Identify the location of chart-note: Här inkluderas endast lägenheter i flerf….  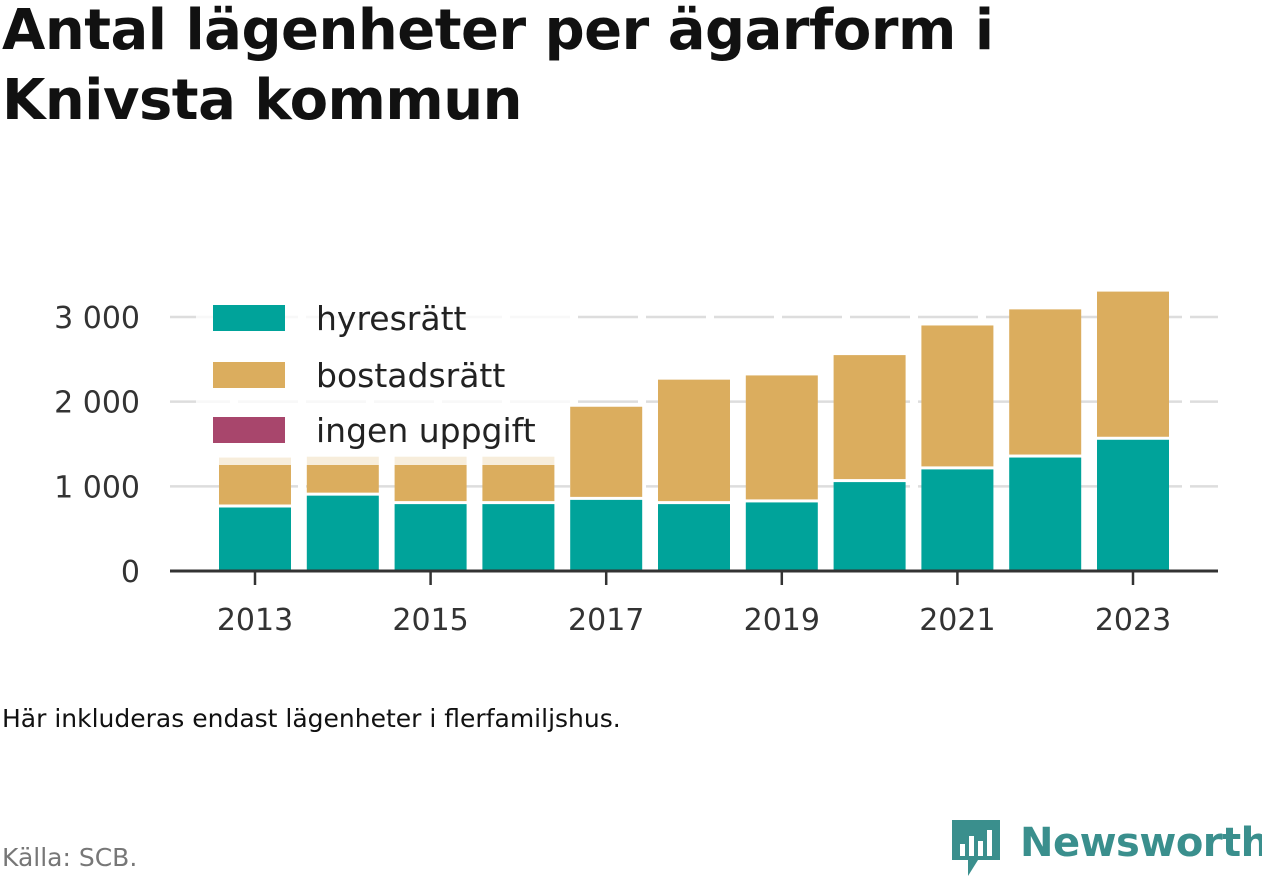
(311, 718).